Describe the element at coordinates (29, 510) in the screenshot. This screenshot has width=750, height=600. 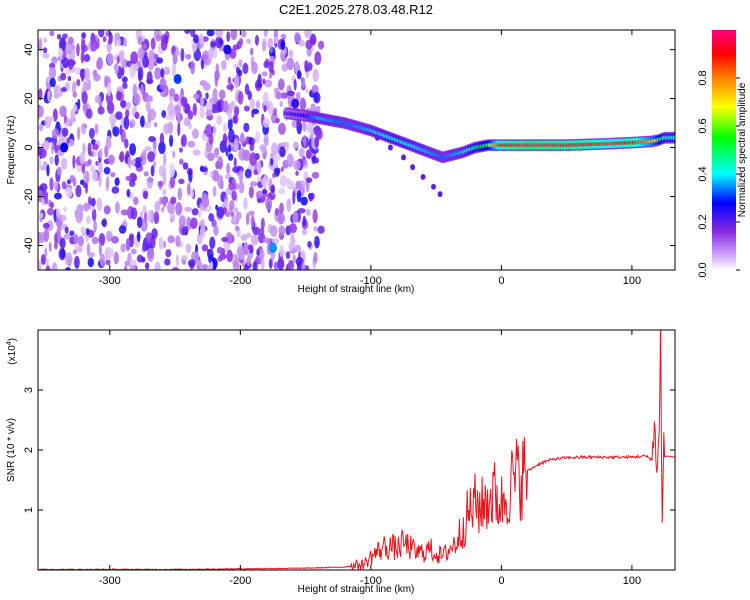
I see `snr-y-tick-label: 1` at that location.